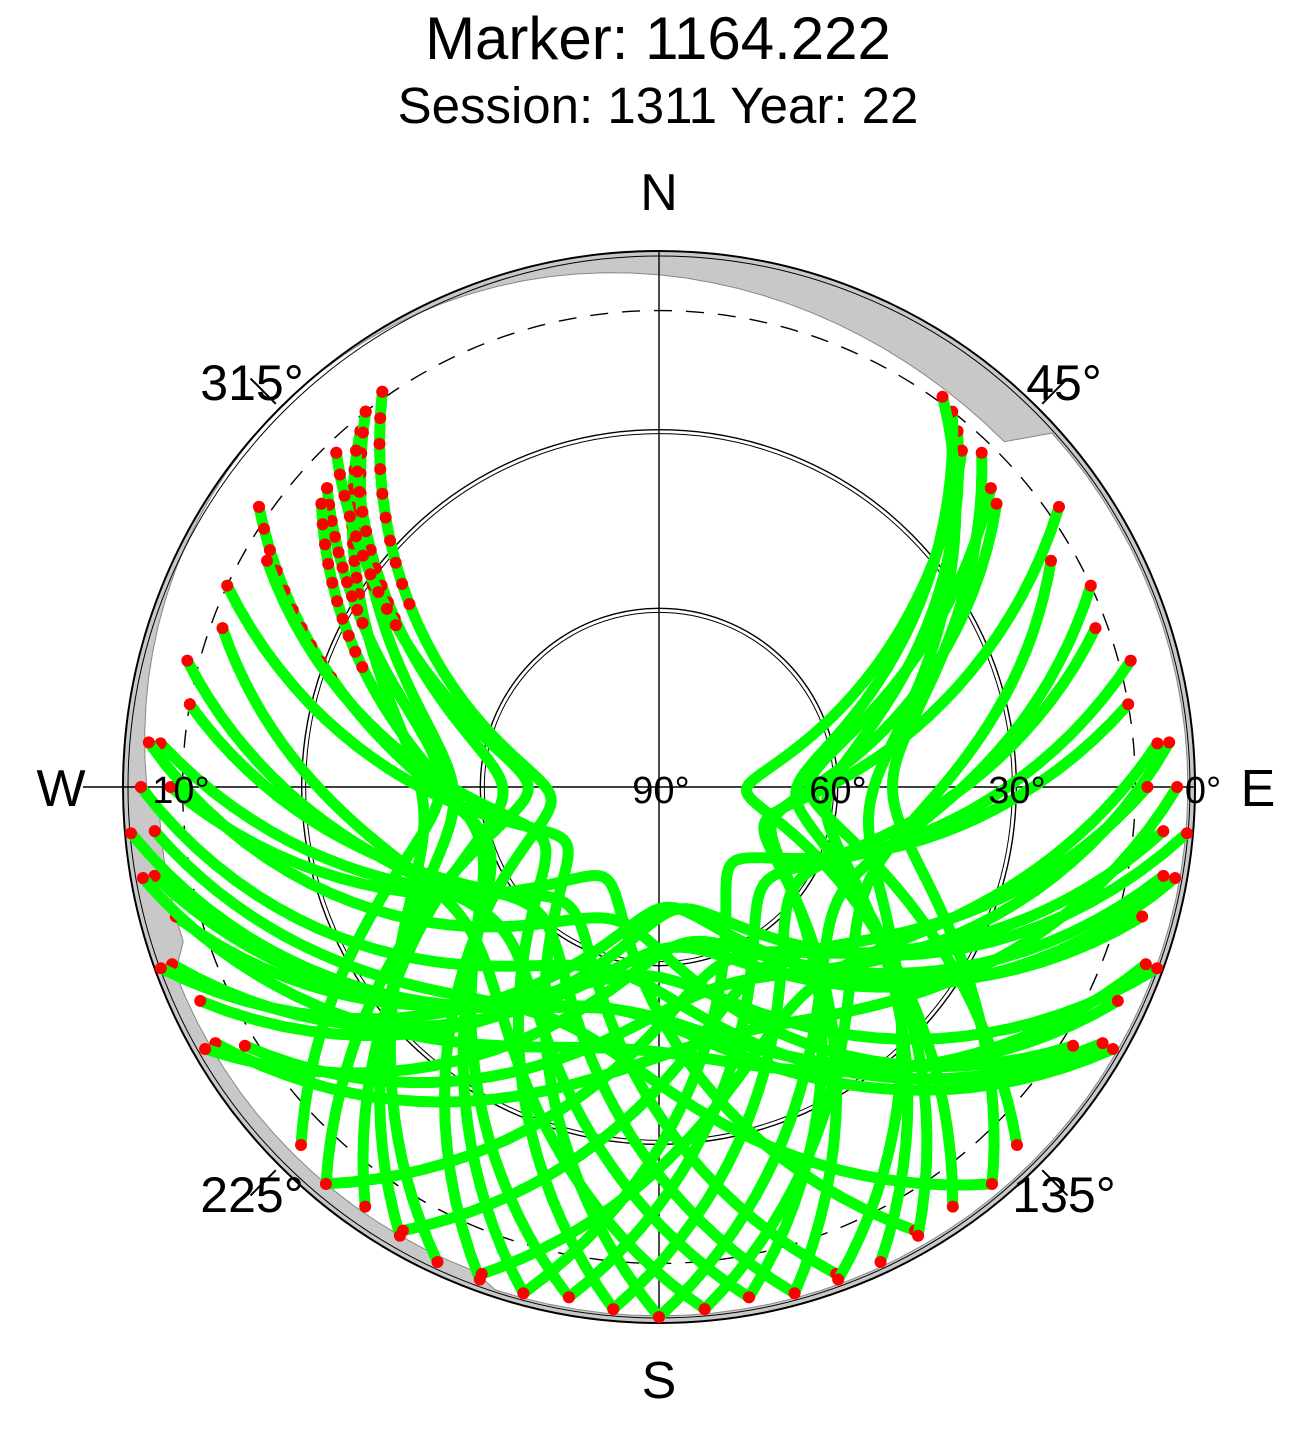 The image size is (1316, 1444). What do you see at coordinates (837, 791) in the screenshot?
I see `elevation-label-60: 60°` at bounding box center [837, 791].